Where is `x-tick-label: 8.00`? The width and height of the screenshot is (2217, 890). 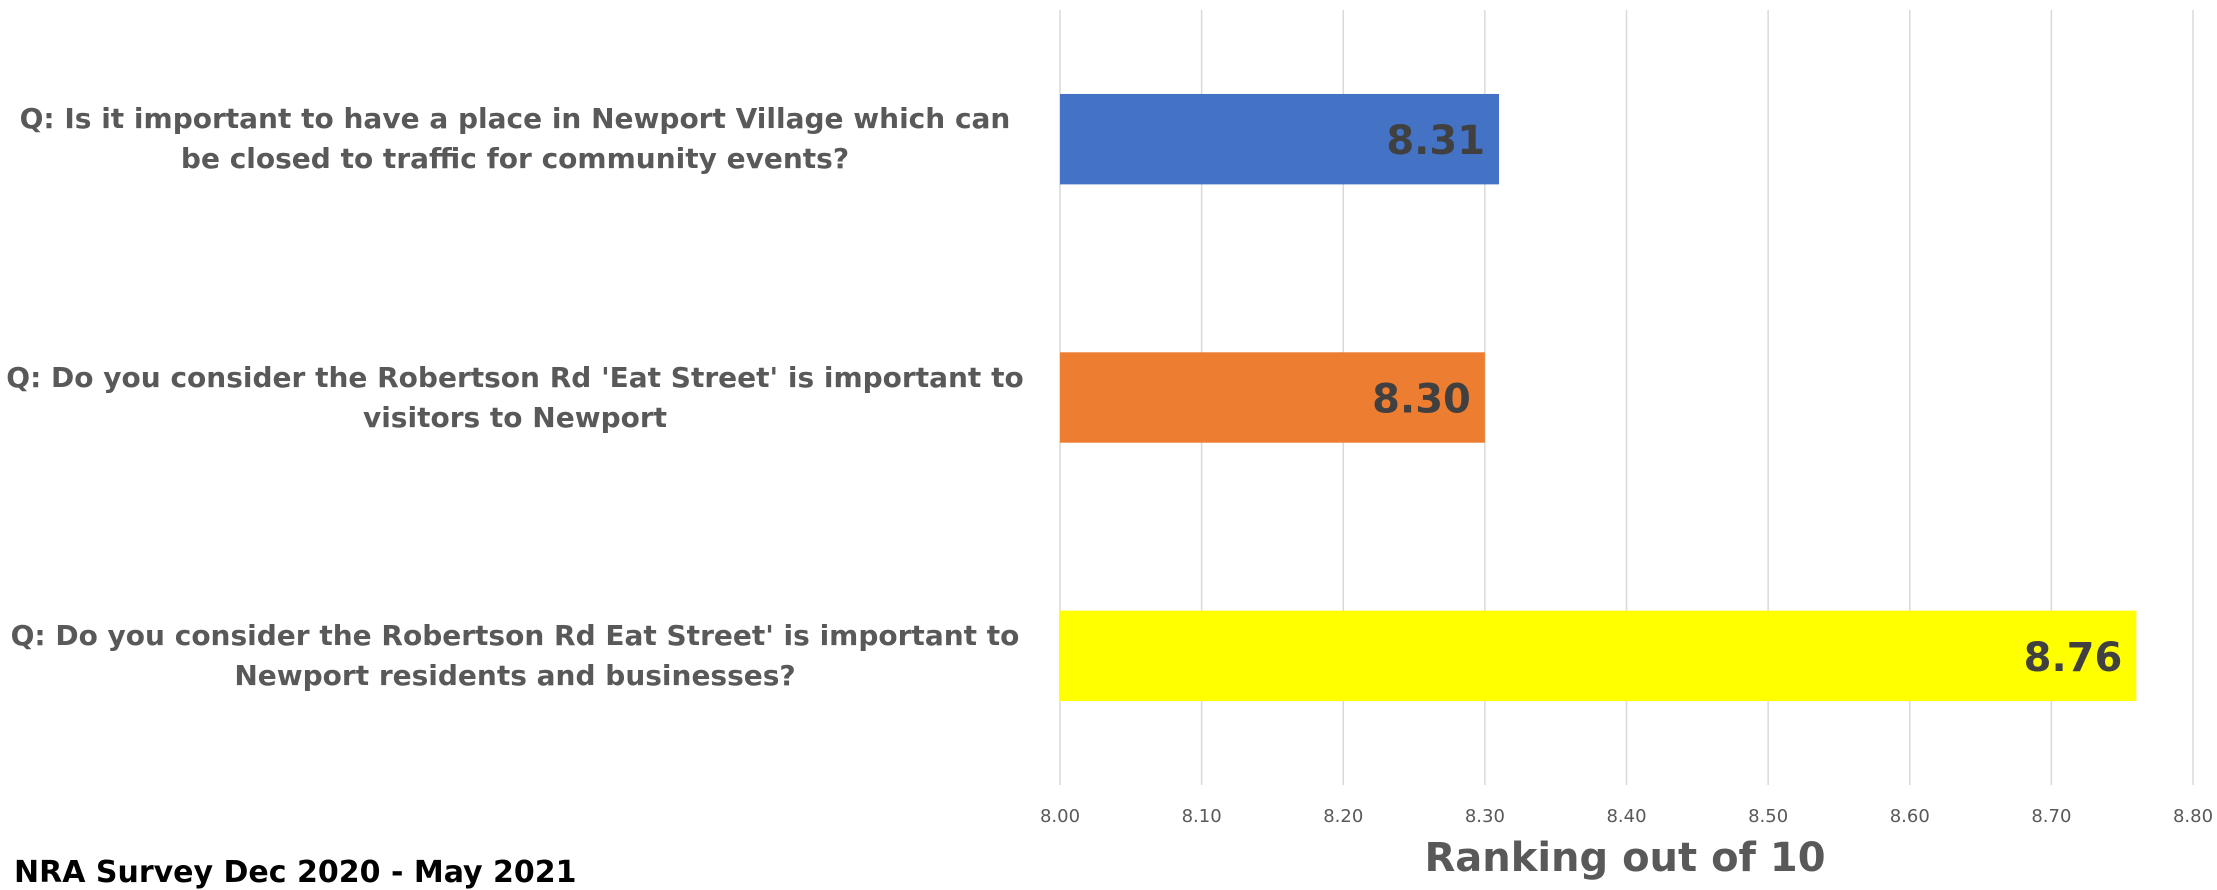 x-tick-label: 8.00 is located at coordinates (1060, 816).